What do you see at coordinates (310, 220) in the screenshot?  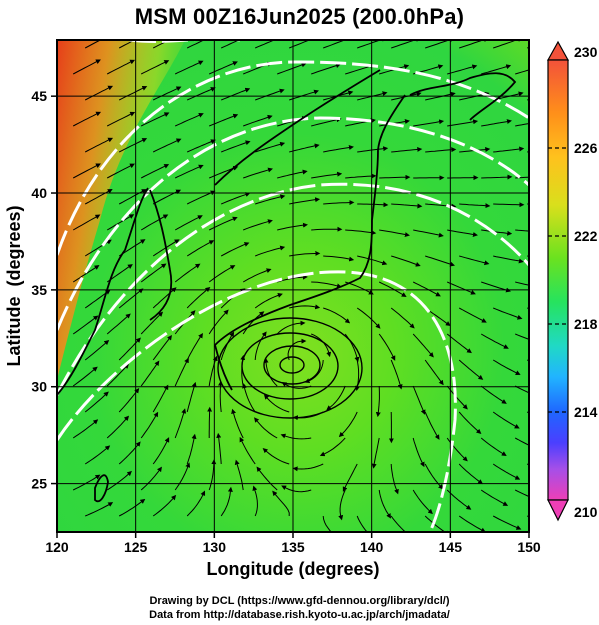 I see `coastline-japan` at bounding box center [310, 220].